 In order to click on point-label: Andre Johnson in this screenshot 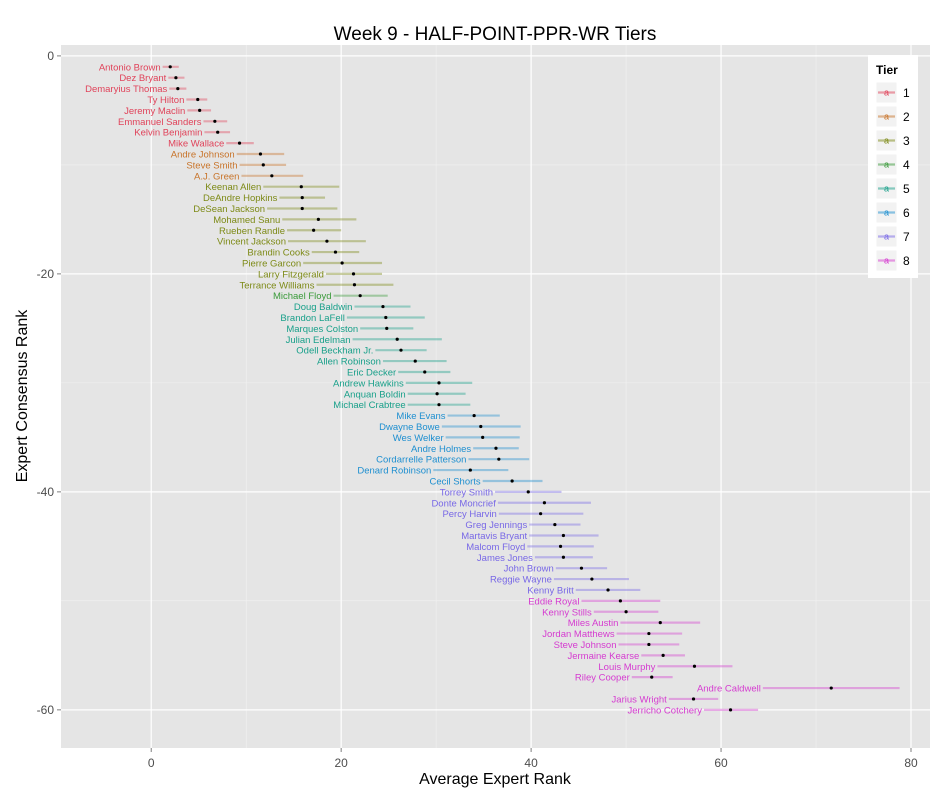, I will do `click(203, 154)`.